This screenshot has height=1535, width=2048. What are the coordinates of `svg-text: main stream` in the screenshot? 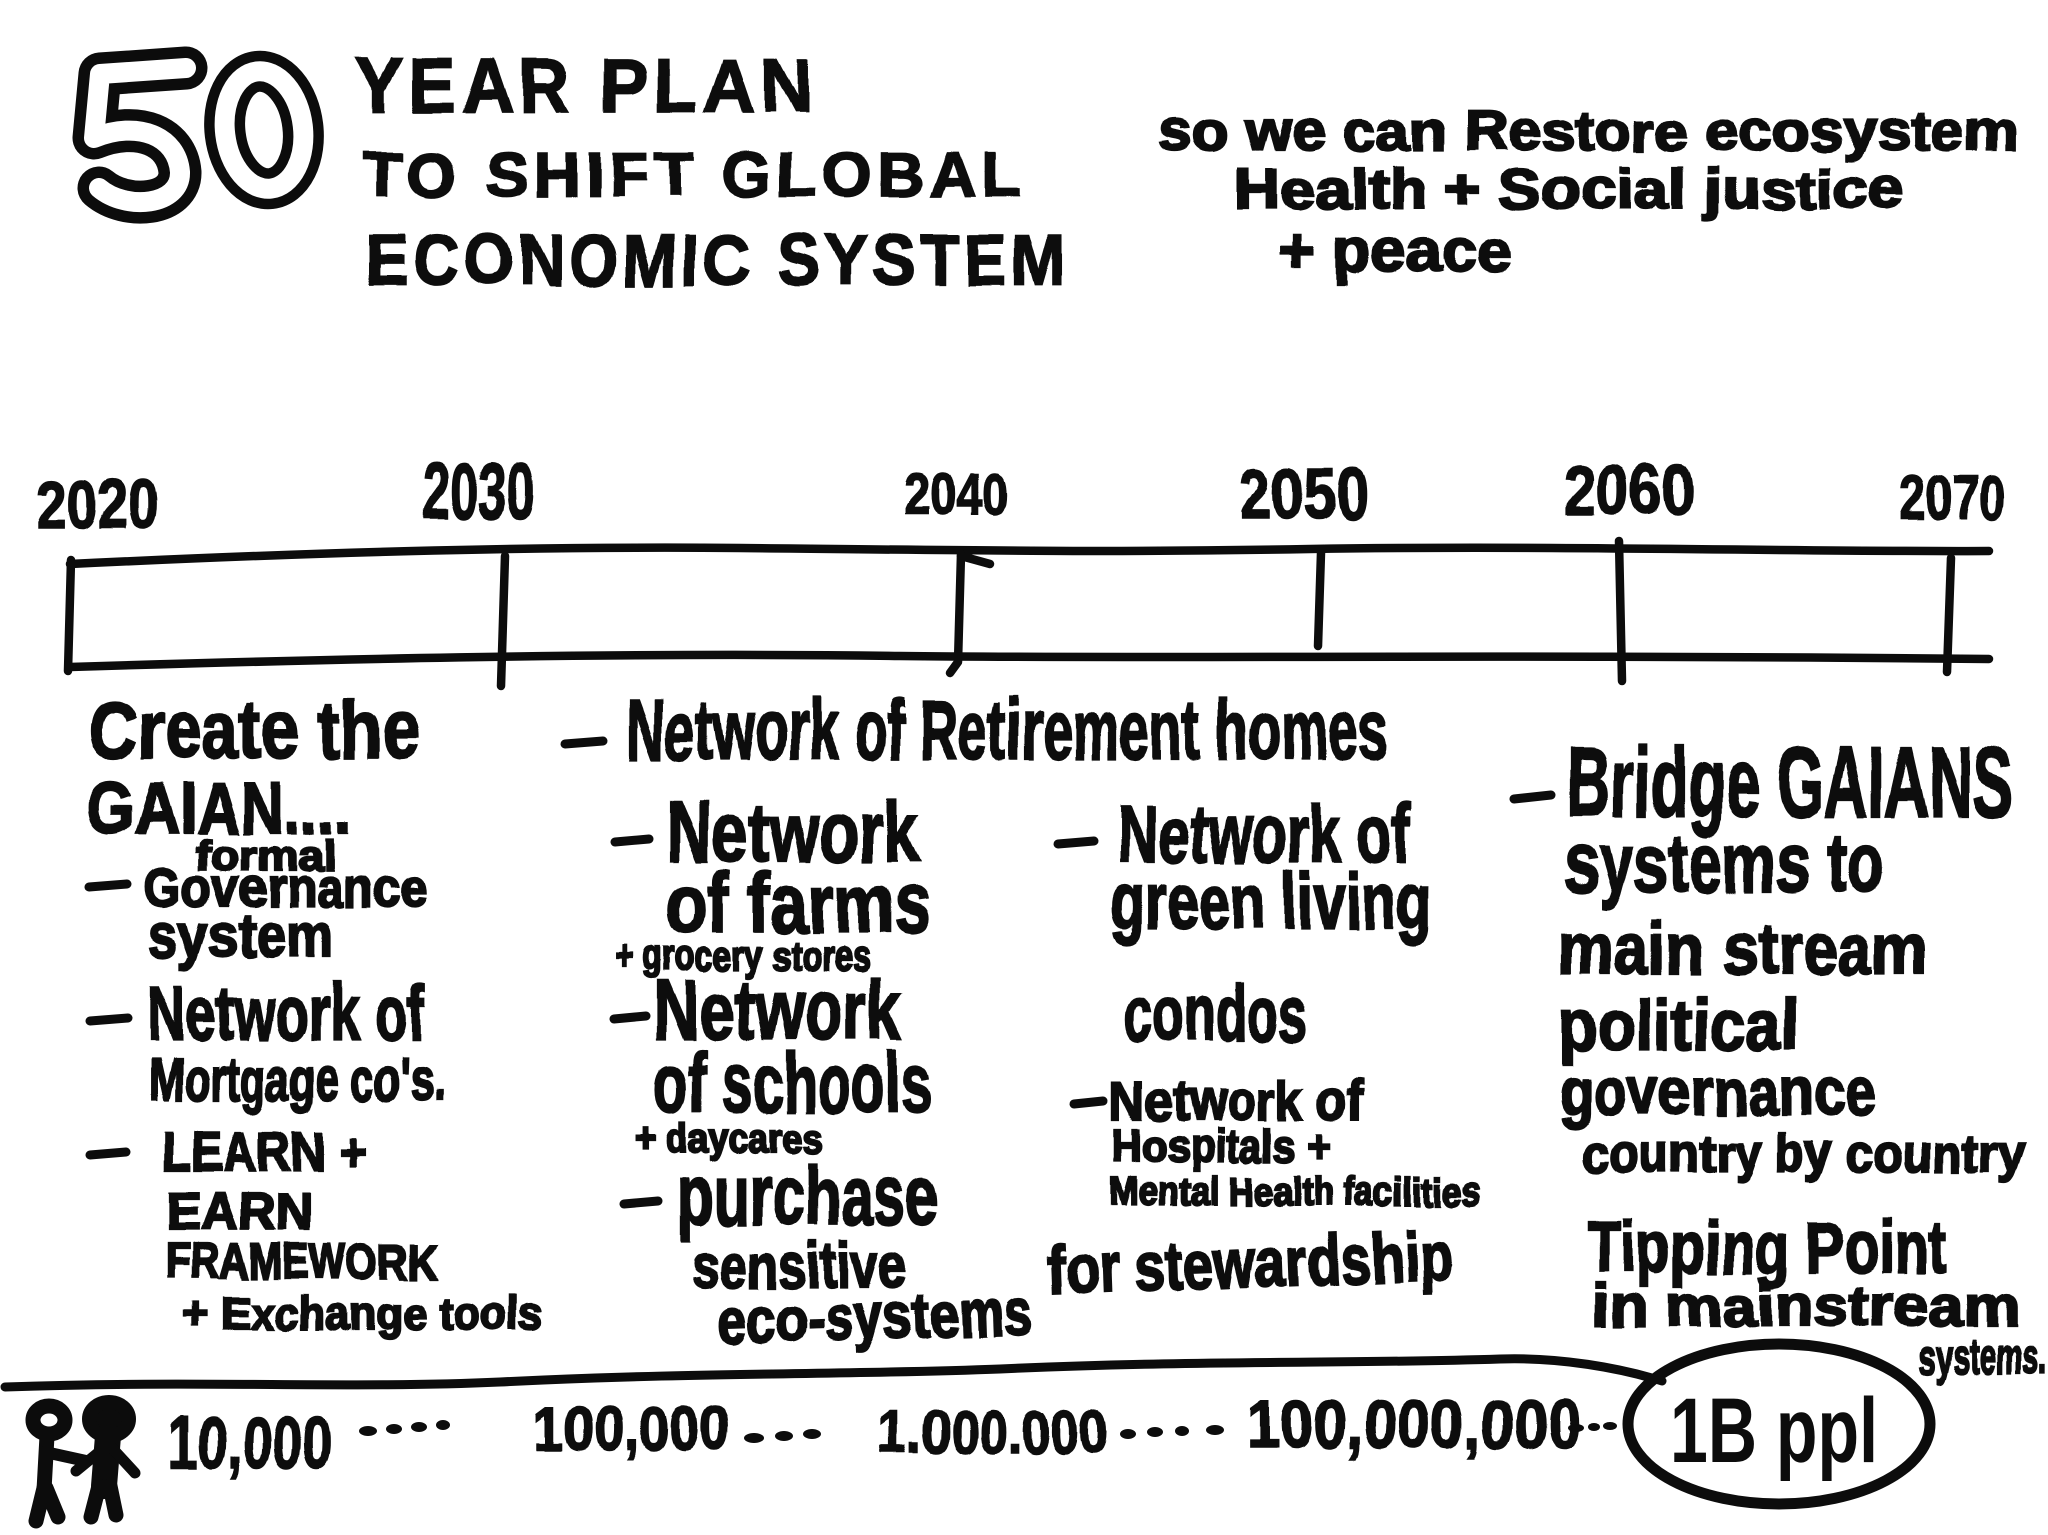 It's located at (1743, 950).